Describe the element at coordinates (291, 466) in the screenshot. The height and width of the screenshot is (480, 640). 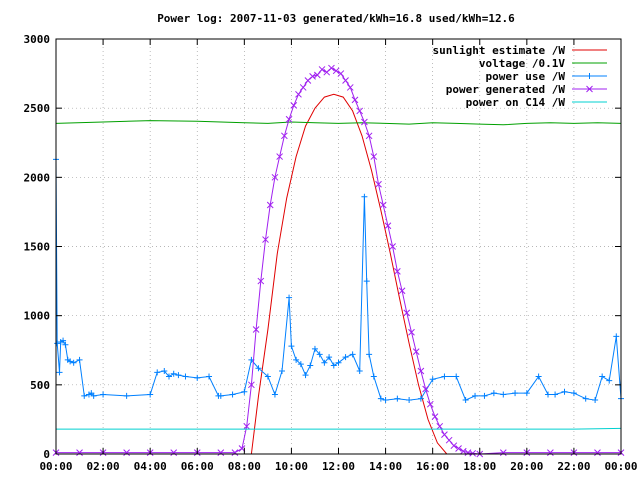
I see `x-tick-label: 10:00` at that location.